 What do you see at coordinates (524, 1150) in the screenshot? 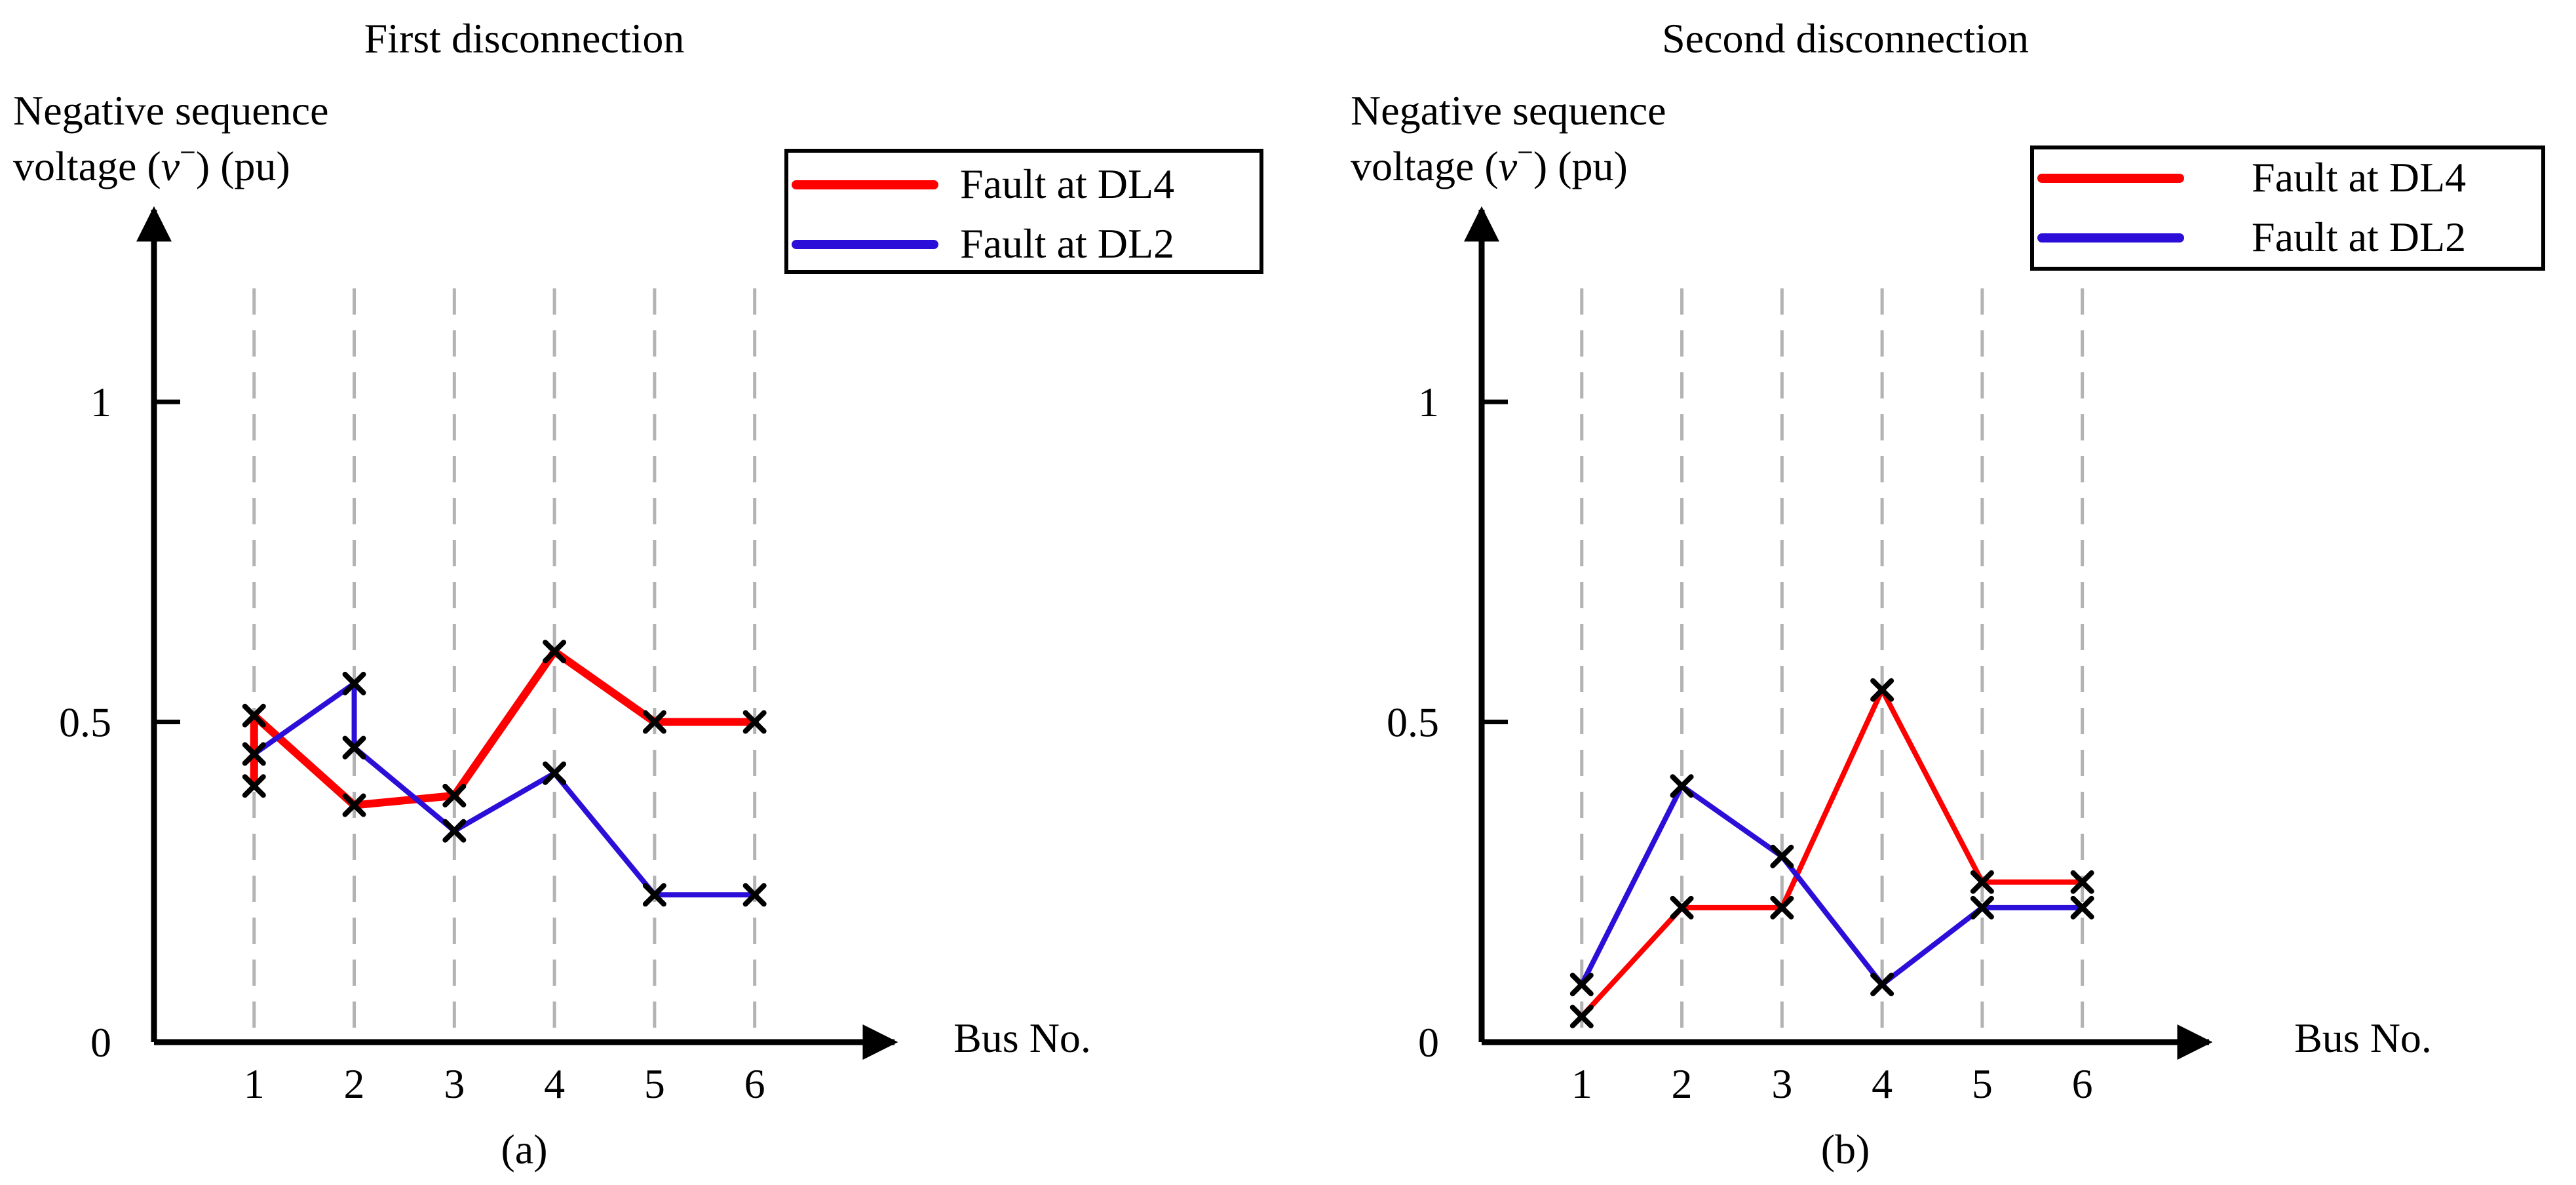
I see `panel-caption: (a)` at bounding box center [524, 1150].